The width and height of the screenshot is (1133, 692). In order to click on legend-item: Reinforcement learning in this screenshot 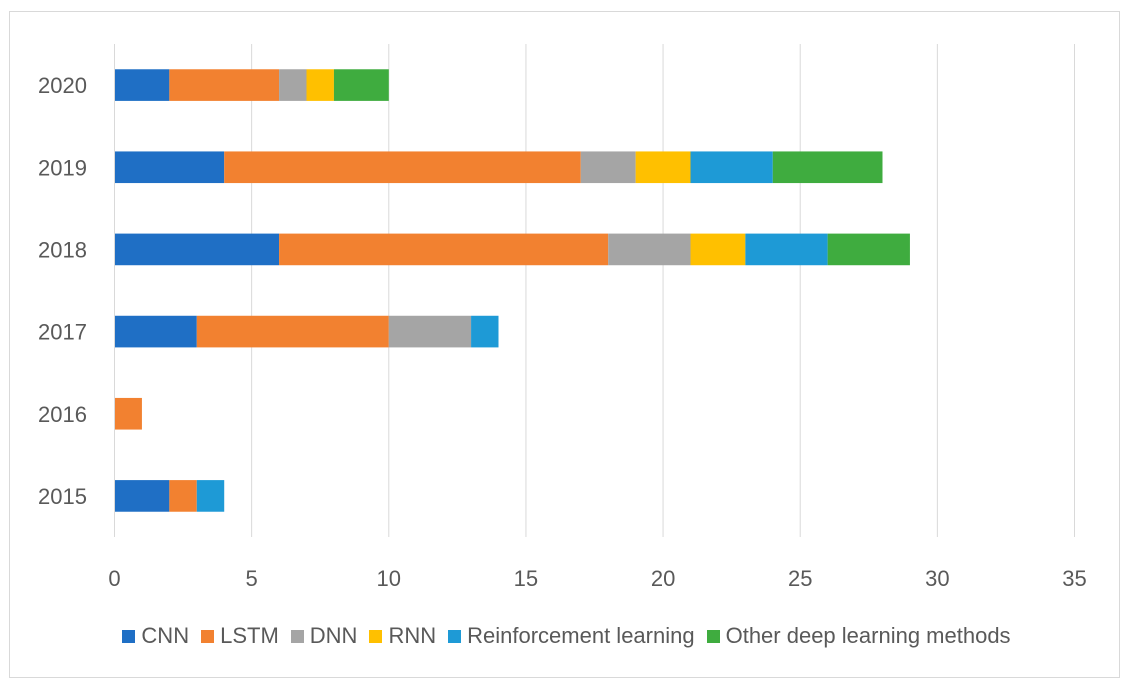, I will do `click(571, 636)`.